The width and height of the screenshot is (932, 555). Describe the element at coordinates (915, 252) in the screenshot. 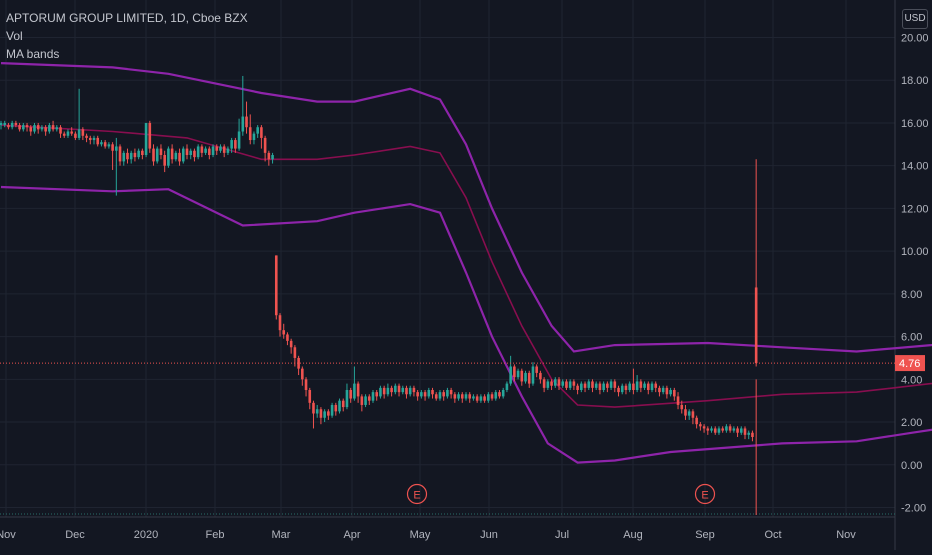

I see `y-tick-label: 10.00` at that location.